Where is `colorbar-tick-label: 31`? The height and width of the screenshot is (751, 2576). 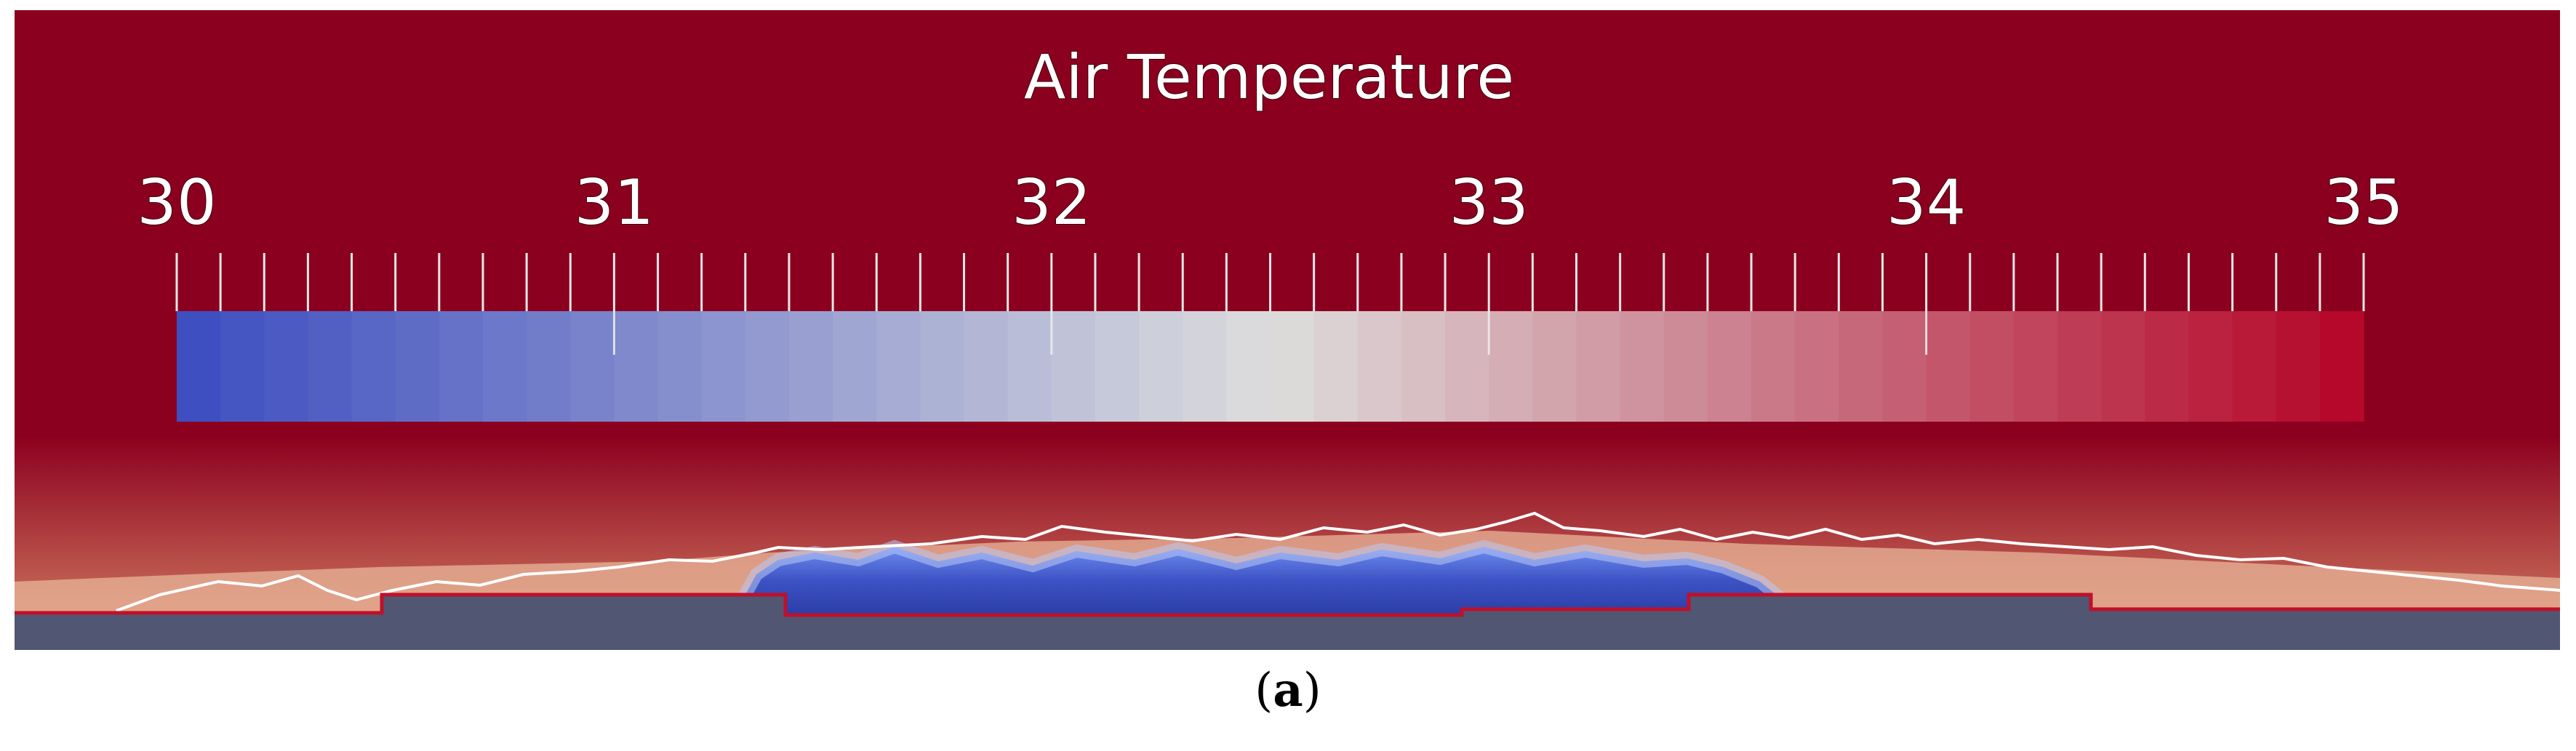 colorbar-tick-label: 31 is located at coordinates (614, 202).